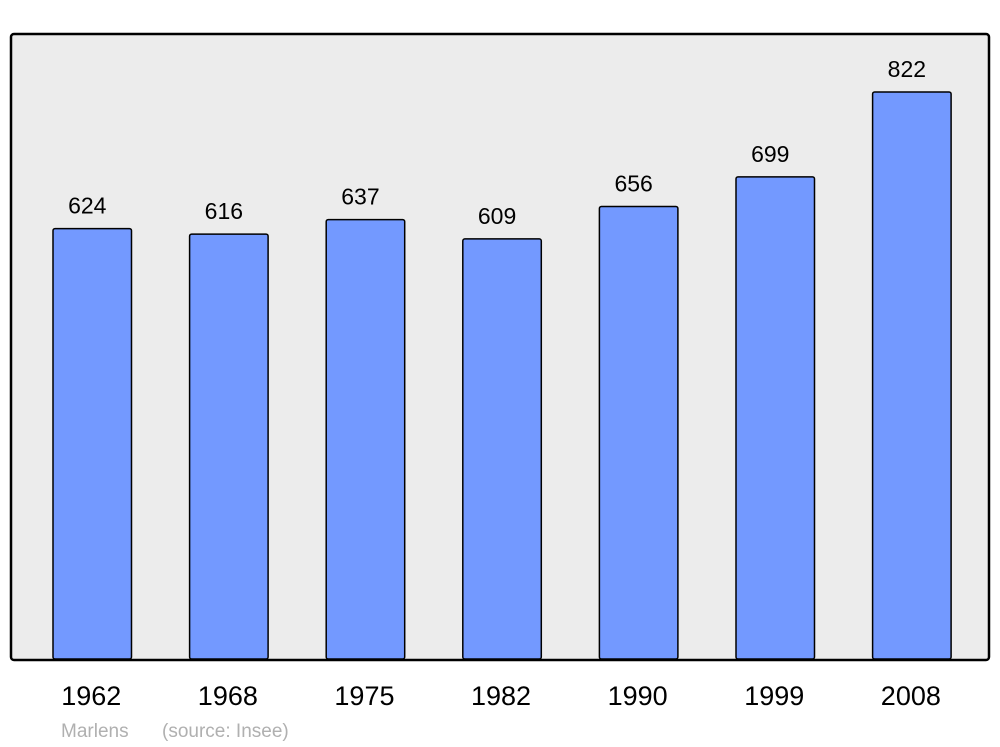 The height and width of the screenshot is (747, 1000). Describe the element at coordinates (502, 449) in the screenshot. I see `bar-1982` at that location.